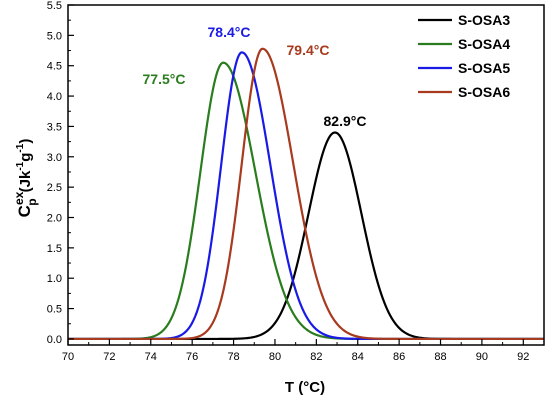  I want to click on legend-label-s-osa6: S-OSA6, so click(484, 92).